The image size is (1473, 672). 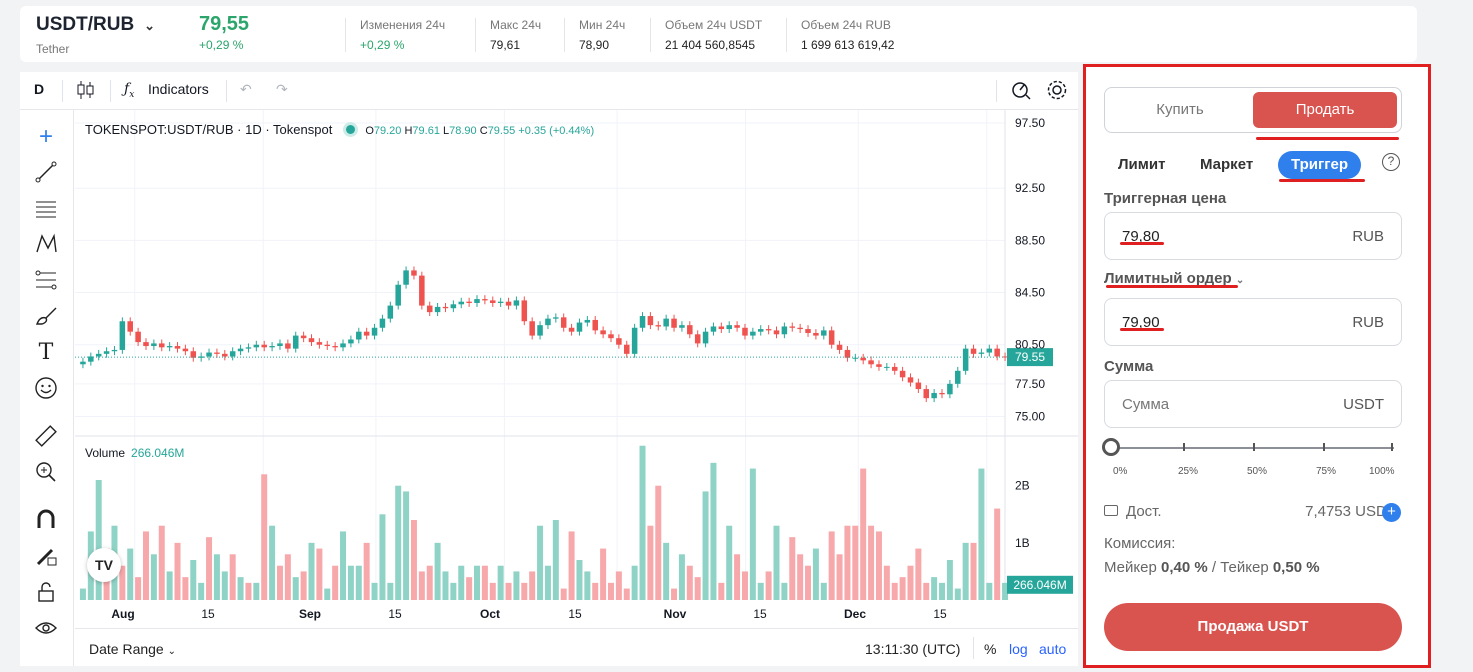 I want to click on amount-slider-track, so click(x=1252, y=448).